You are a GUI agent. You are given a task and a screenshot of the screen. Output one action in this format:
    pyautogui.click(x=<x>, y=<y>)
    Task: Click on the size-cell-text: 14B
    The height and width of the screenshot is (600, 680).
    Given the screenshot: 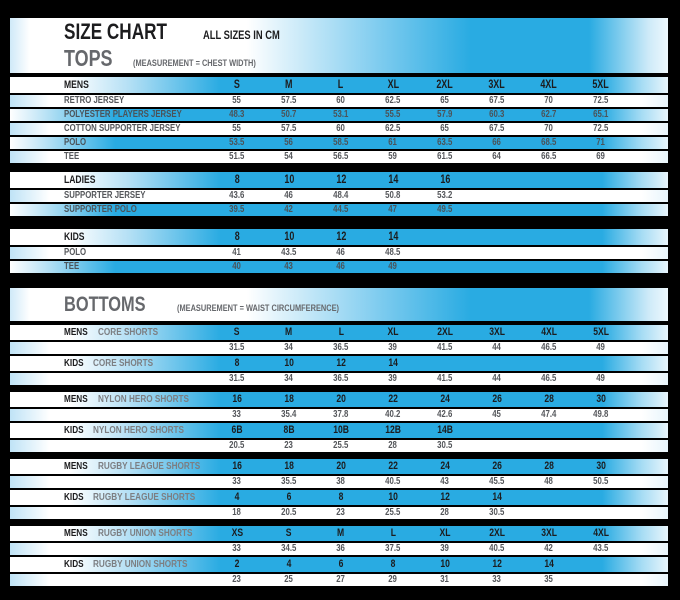 What is the action you would take?
    pyautogui.click(x=445, y=430)
    